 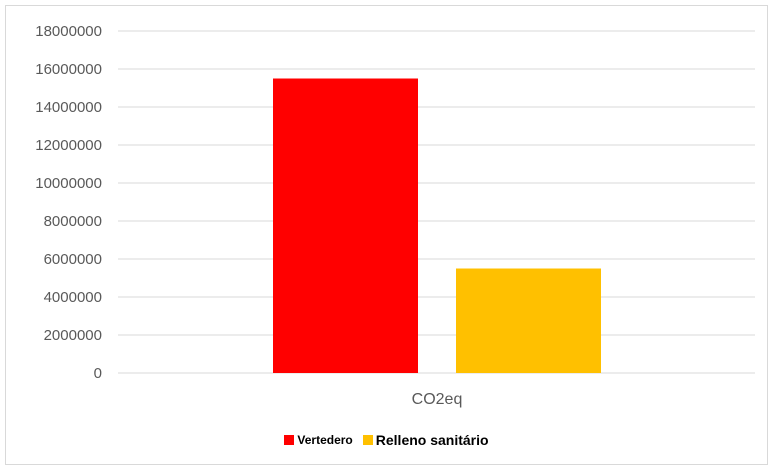 I want to click on x-tick-label: CO2eq, so click(x=437, y=399).